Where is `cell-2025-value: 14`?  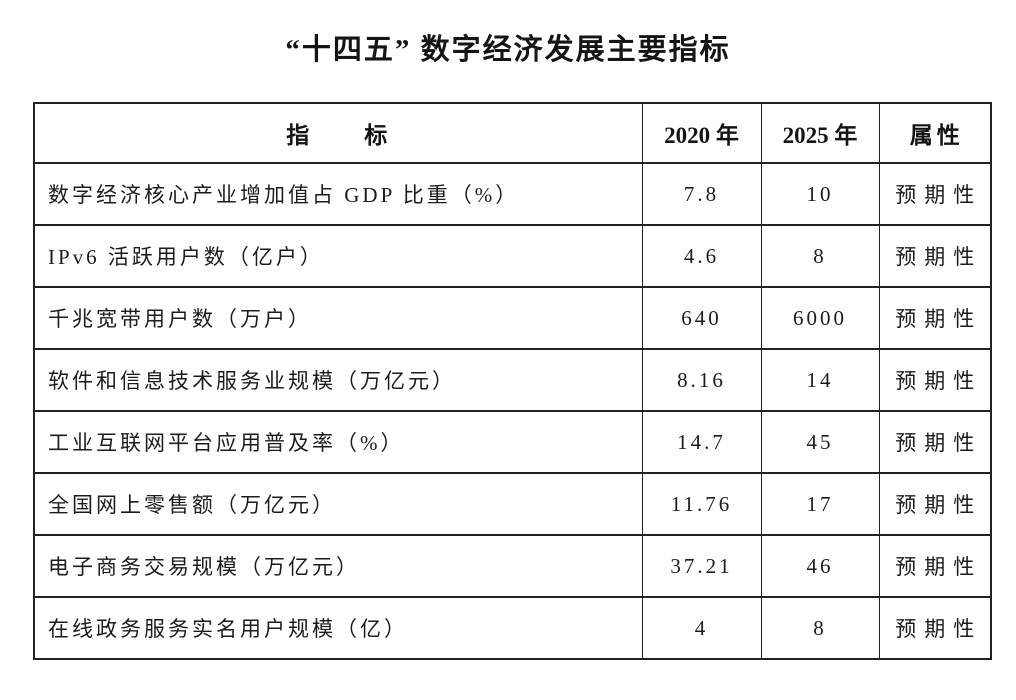
cell-2025-value: 14 is located at coordinates (820, 380).